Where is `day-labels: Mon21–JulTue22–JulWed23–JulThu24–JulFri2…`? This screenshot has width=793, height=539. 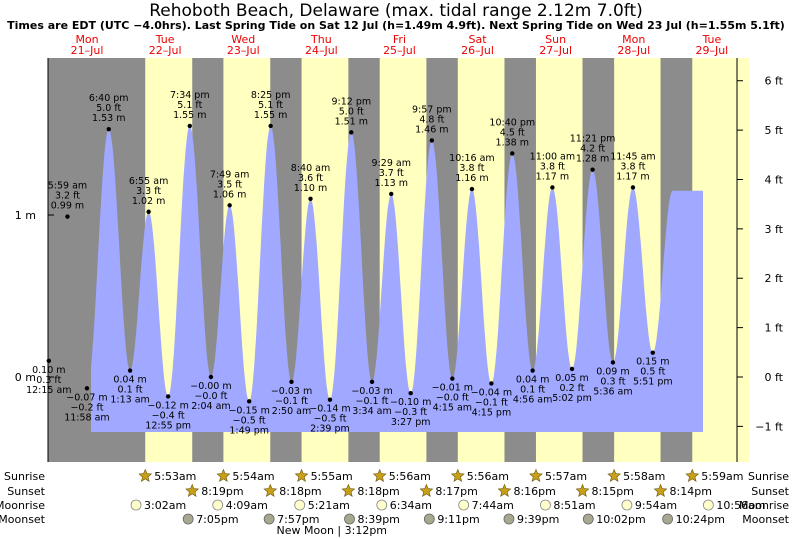 day-labels: Mon21–JulTue22–JulWed23–JulThu24–JulFri2… is located at coordinates (400, 45).